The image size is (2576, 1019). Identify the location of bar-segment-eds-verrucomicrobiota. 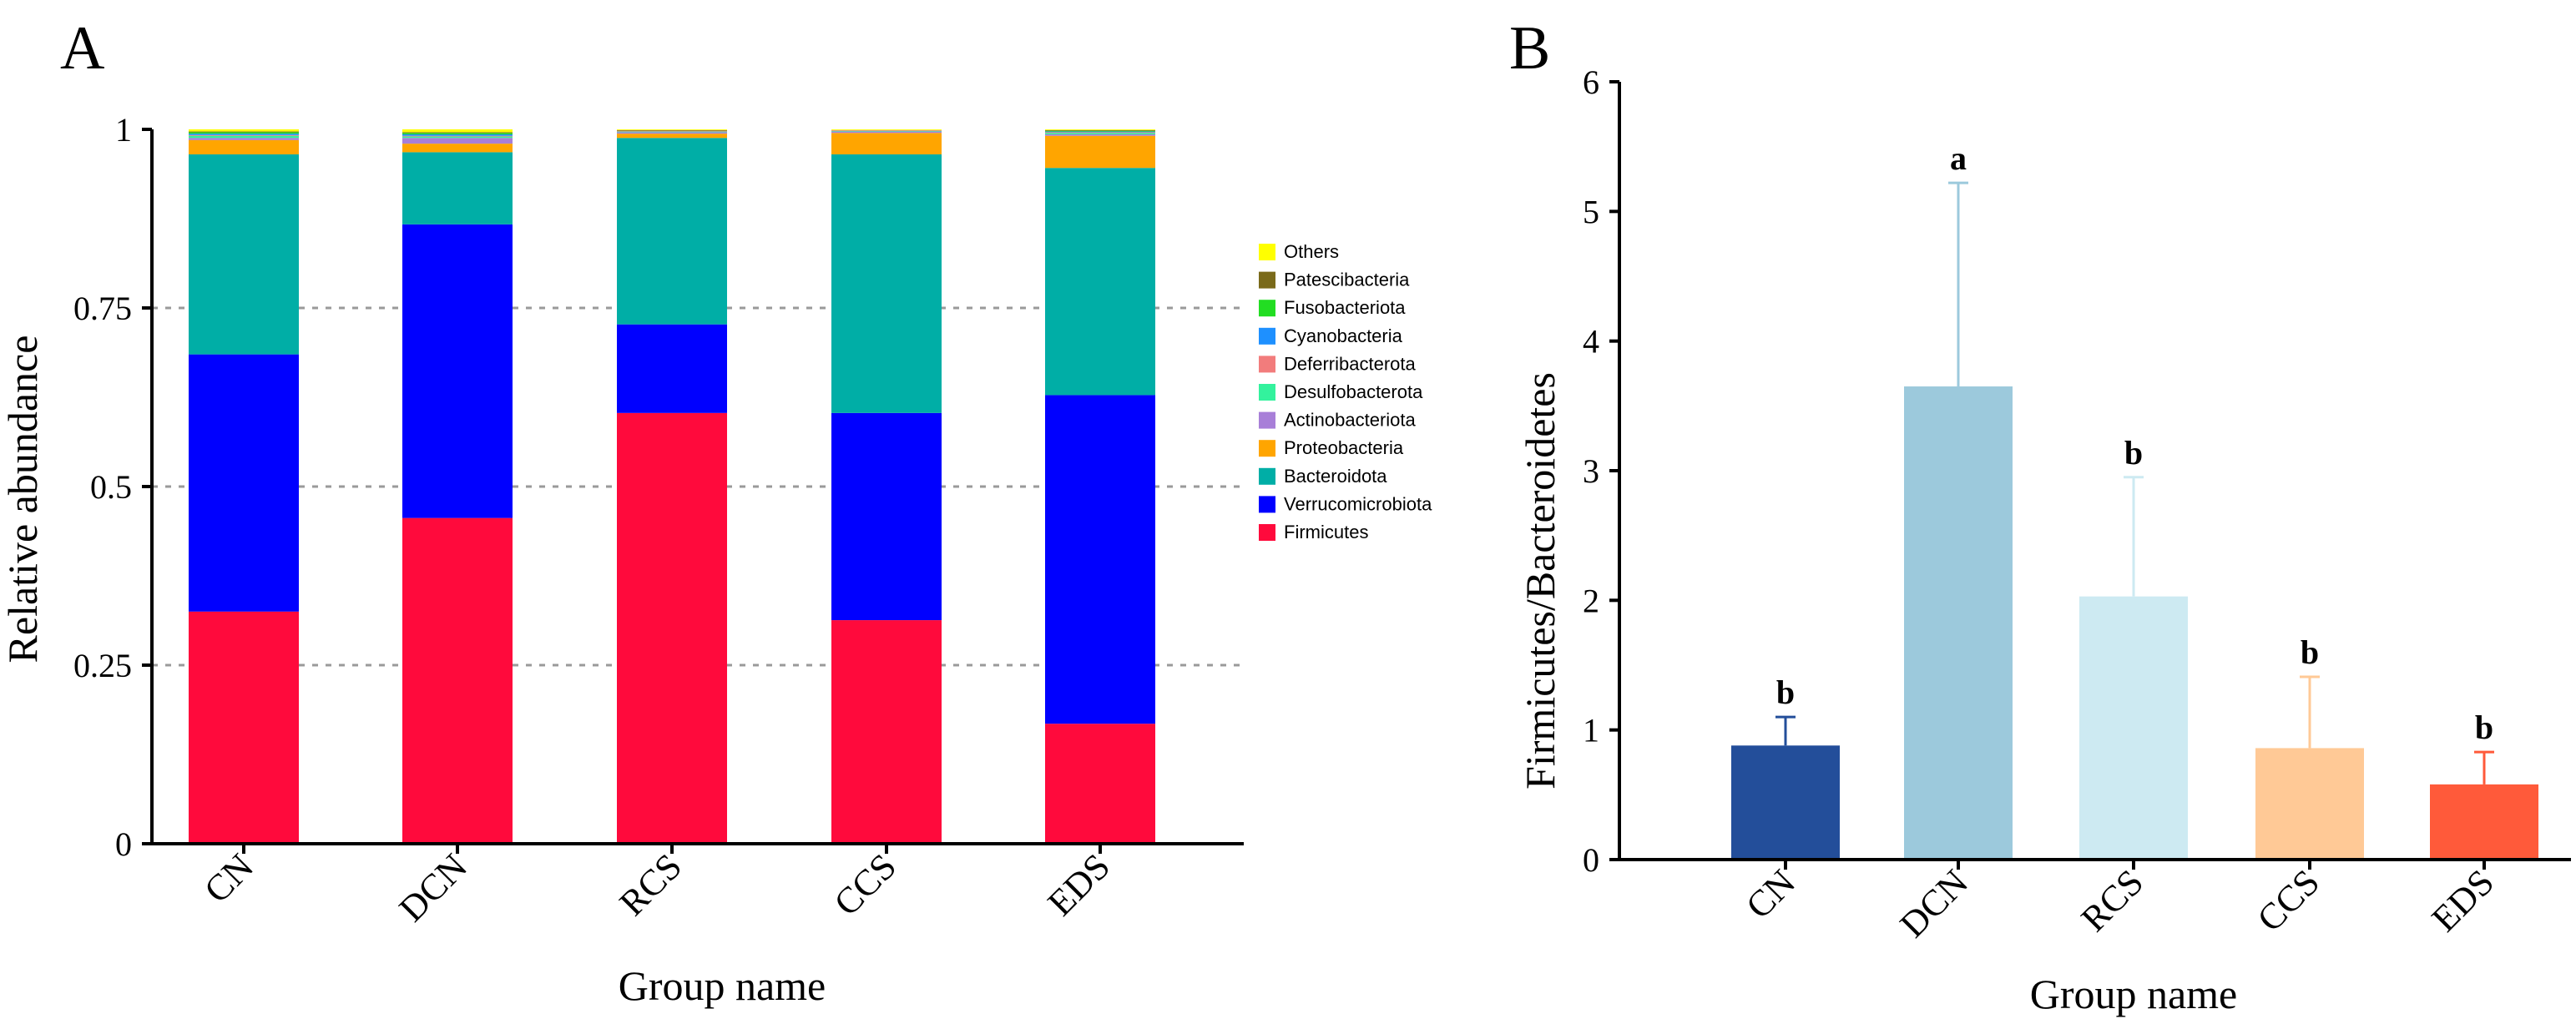
(1100, 559).